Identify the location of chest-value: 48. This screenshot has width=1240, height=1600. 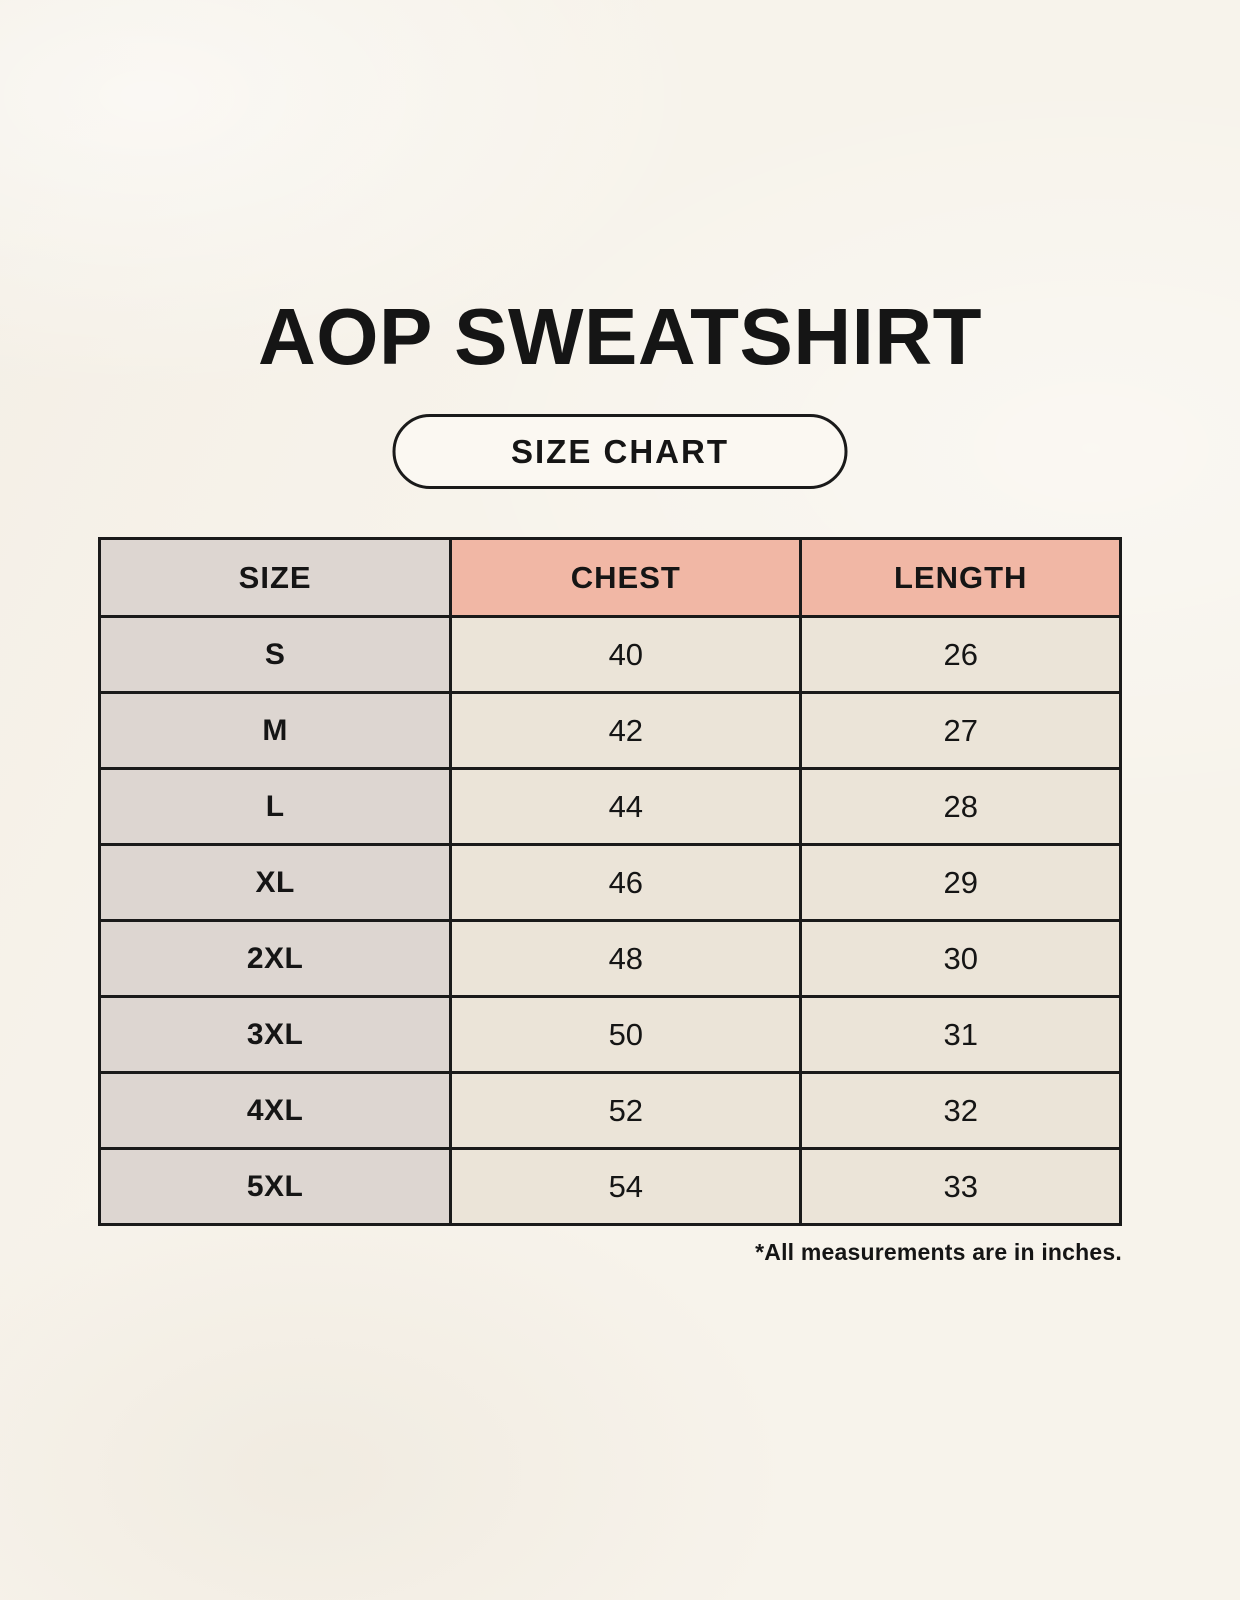
(626, 958).